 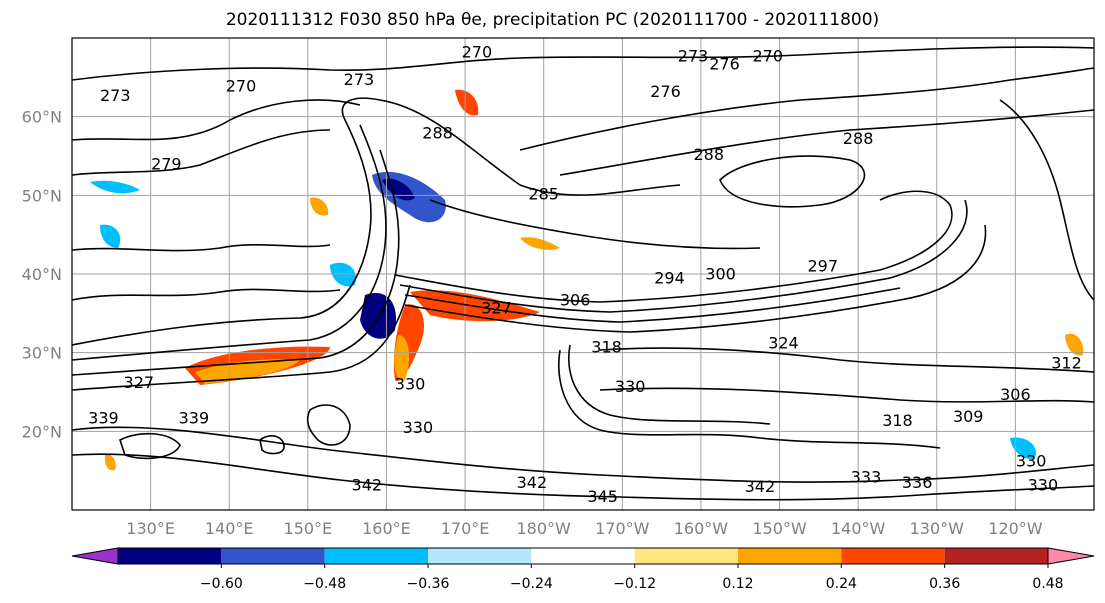 I want to click on colorbar-tick-label: 0.48, so click(x=1047, y=584).